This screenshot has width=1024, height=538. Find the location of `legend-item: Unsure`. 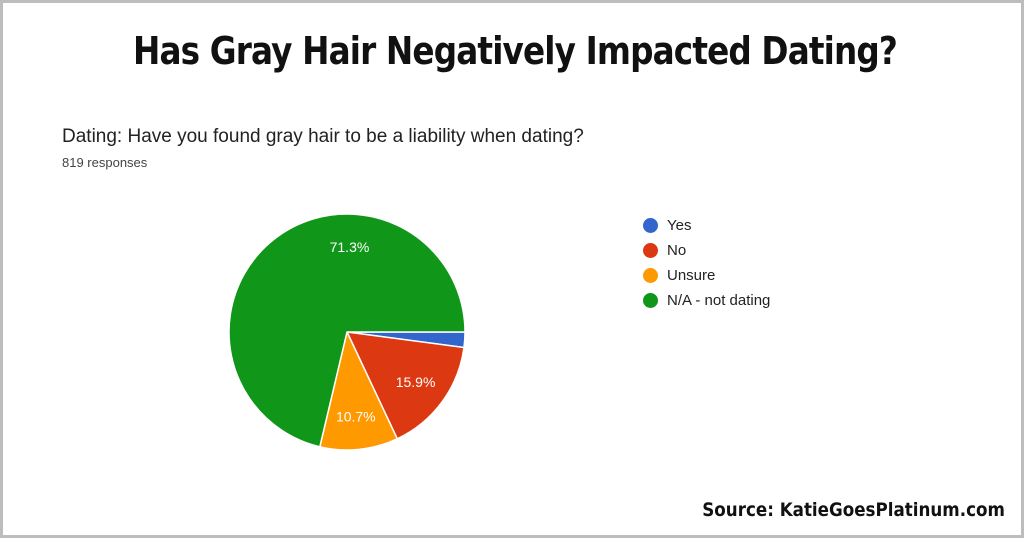

legend-item: Unsure is located at coordinates (706, 275).